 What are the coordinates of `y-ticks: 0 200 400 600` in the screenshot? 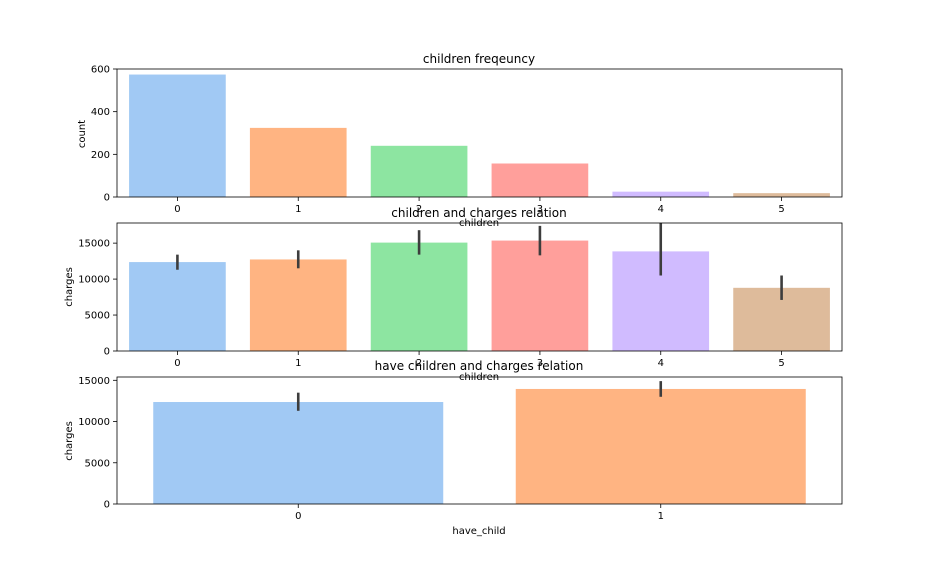 It's located at (104, 134).